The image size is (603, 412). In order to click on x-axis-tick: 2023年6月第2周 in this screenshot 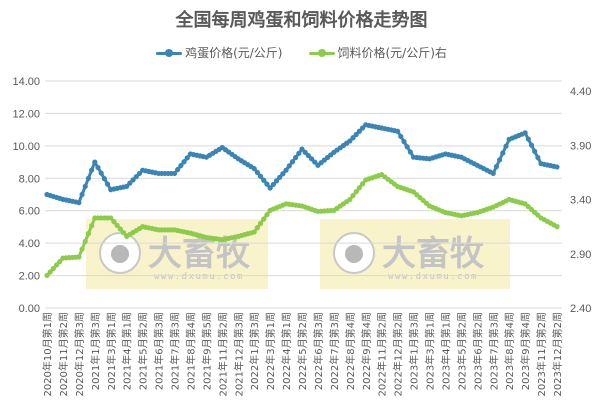, I will do `click(477, 351)`.